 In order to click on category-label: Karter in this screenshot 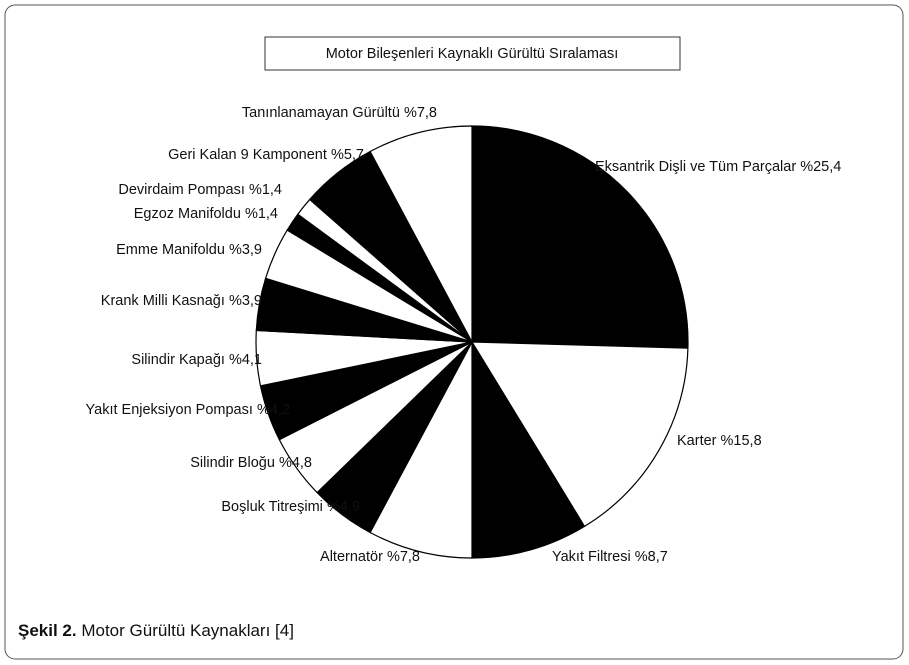, I will do `click(697, 441)`.